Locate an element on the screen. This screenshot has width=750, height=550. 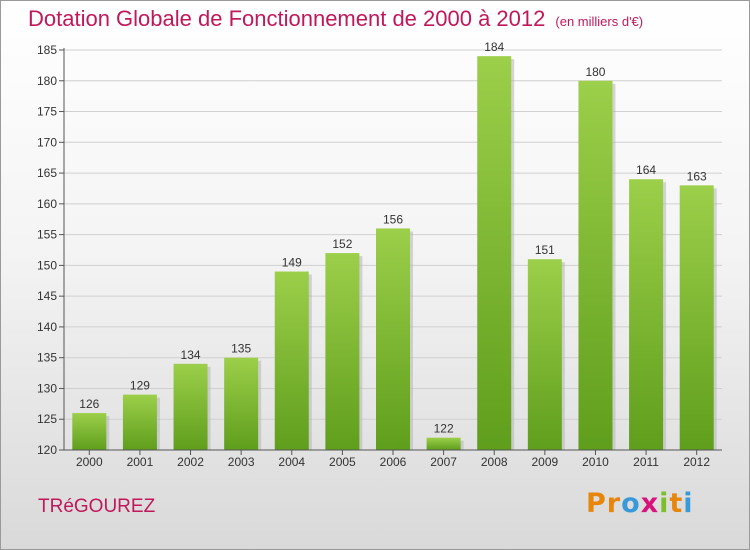
x-tick-label: 2012 is located at coordinates (696, 462).